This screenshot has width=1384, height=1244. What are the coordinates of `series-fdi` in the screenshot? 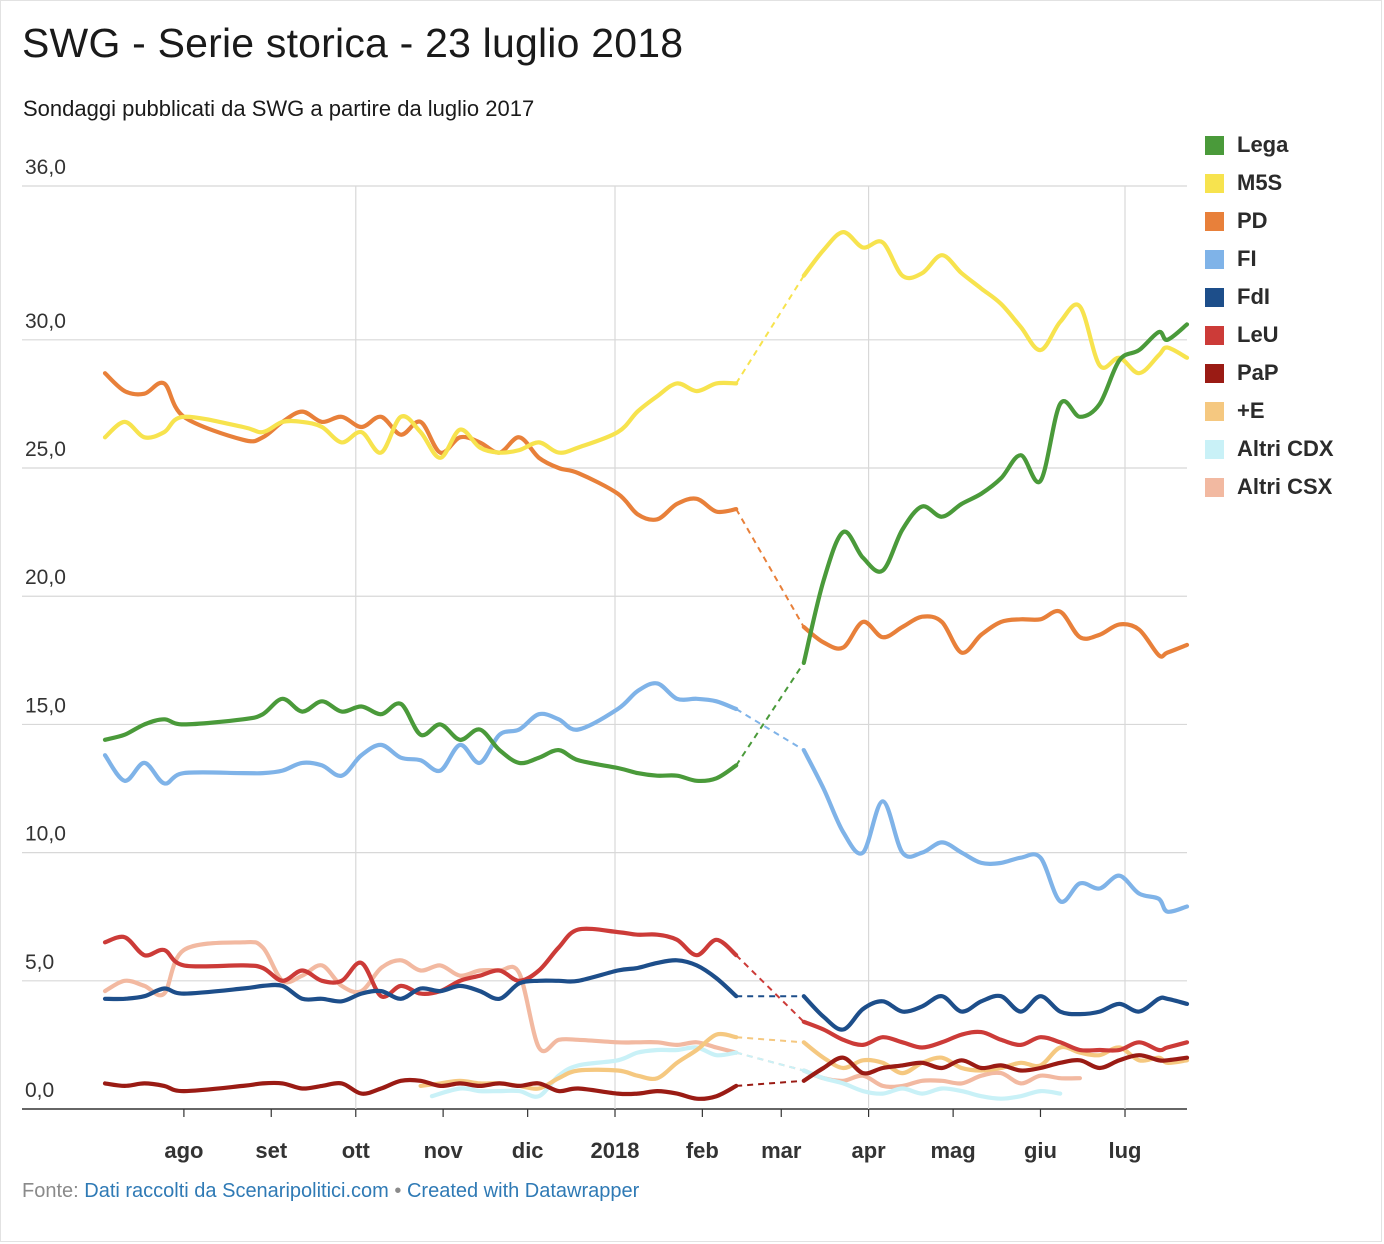 It's located at (646, 995).